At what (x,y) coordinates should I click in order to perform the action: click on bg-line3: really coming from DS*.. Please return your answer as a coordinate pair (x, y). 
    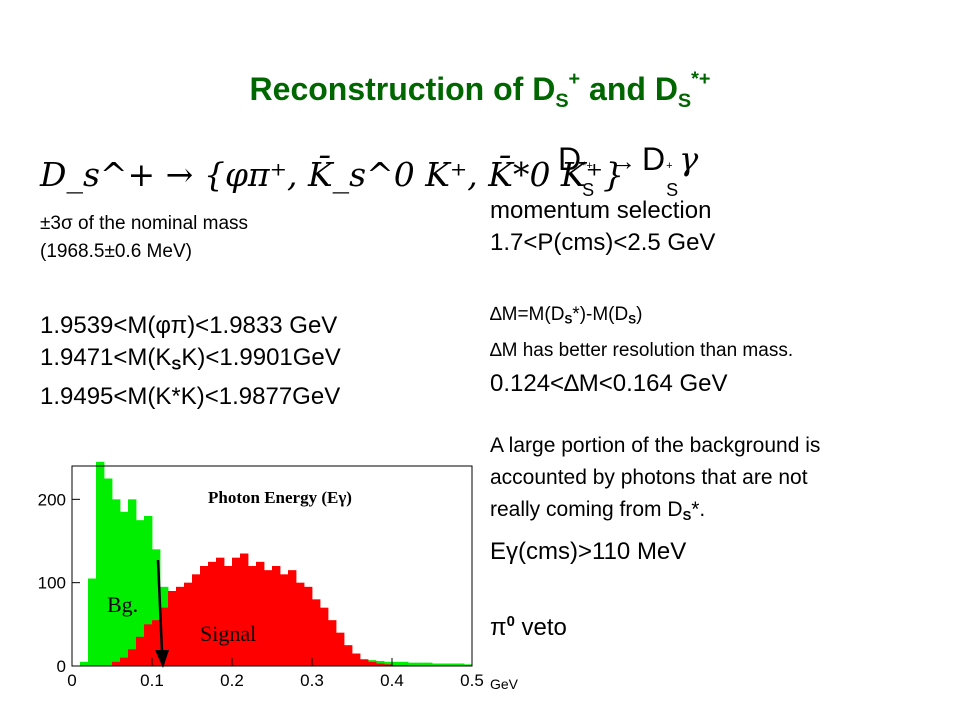
    Looking at the image, I should click on (598, 510).